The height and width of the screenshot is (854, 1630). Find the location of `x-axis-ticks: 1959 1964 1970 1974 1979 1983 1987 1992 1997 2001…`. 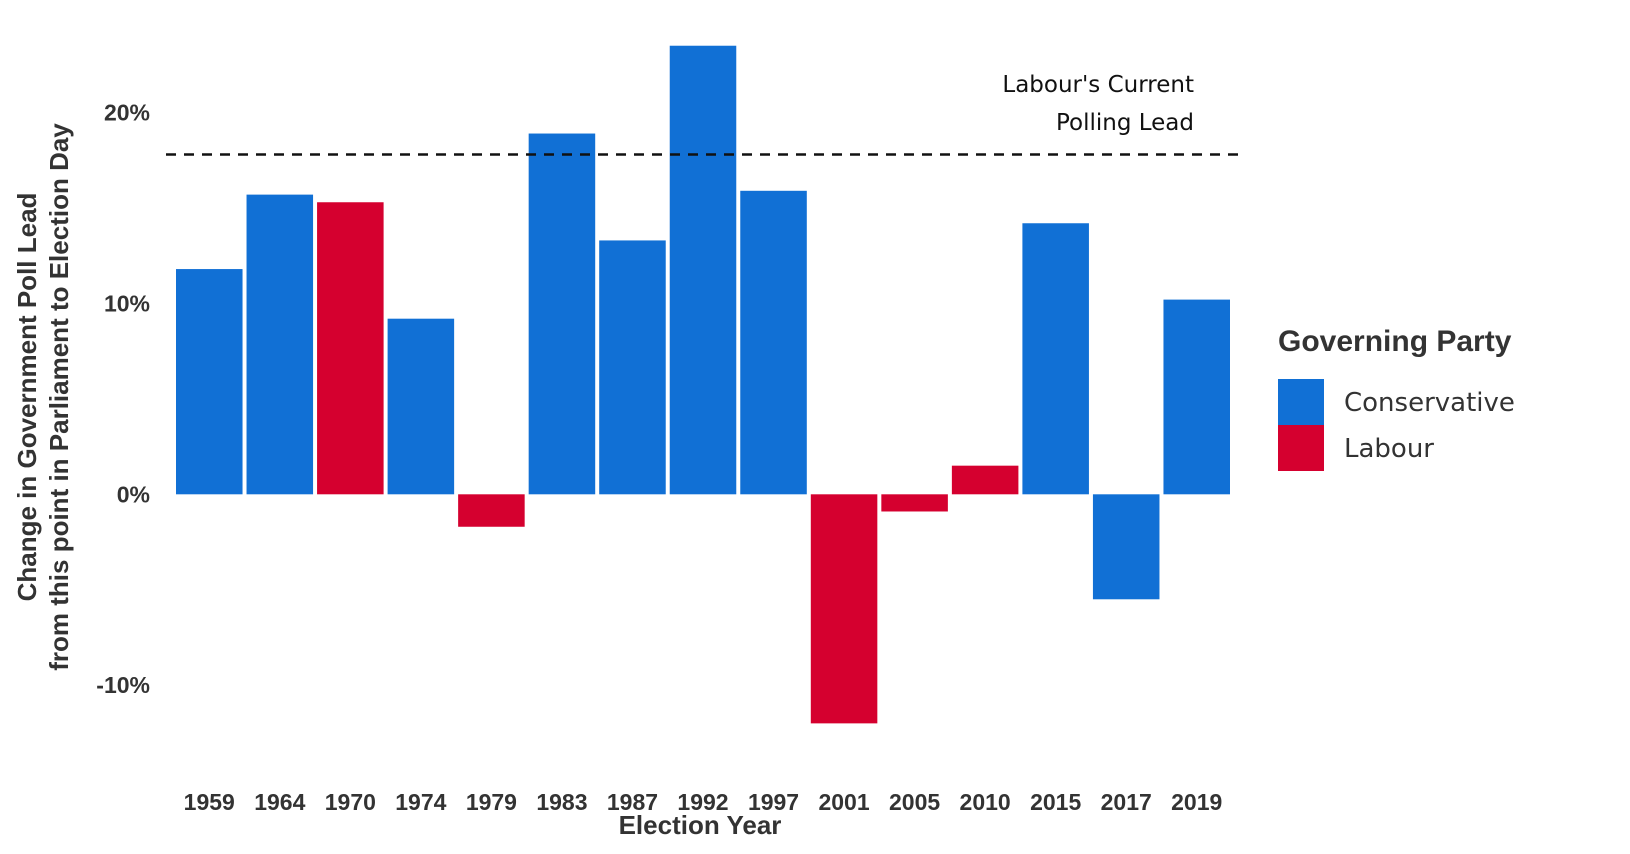

x-axis-ticks: 1959 1964 1970 1974 1979 1983 1987 1992 1997 2001… is located at coordinates (703, 802).